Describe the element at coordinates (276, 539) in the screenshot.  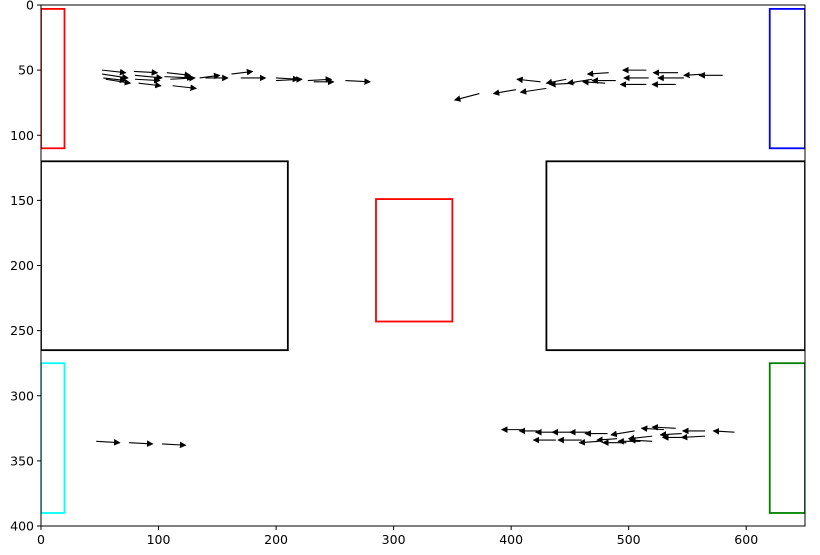
I see `x-tick-label: 200` at that location.